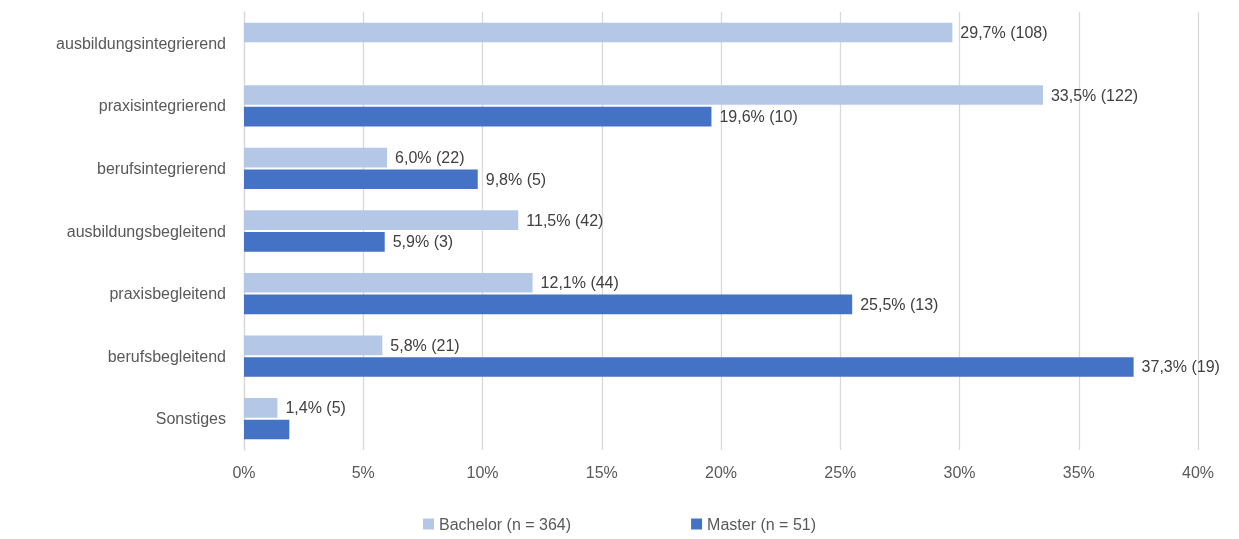  I want to click on data-label: 5,8% (21), so click(425, 345).